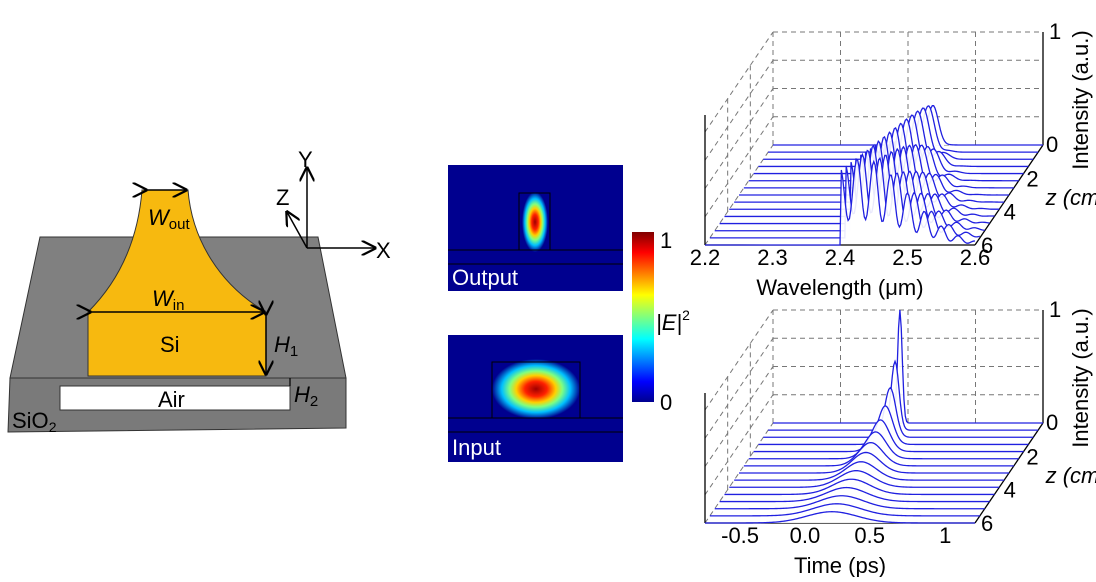 The width and height of the screenshot is (1096, 582). What do you see at coordinates (945, 535) in the screenshot?
I see `x-tick-label: 1` at bounding box center [945, 535].